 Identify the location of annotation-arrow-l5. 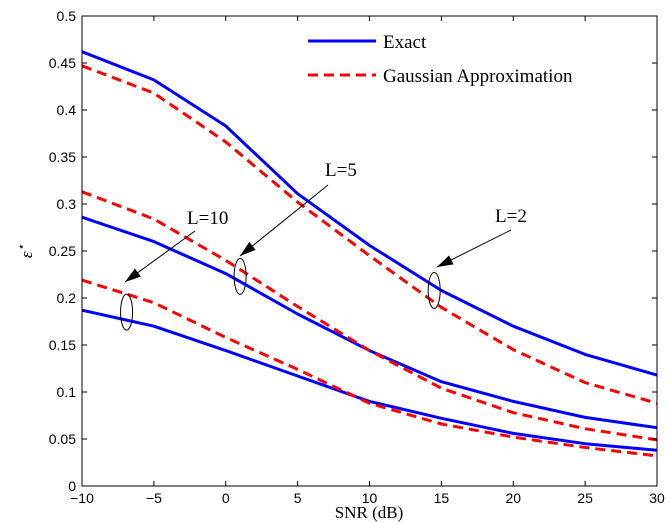
(284, 220).